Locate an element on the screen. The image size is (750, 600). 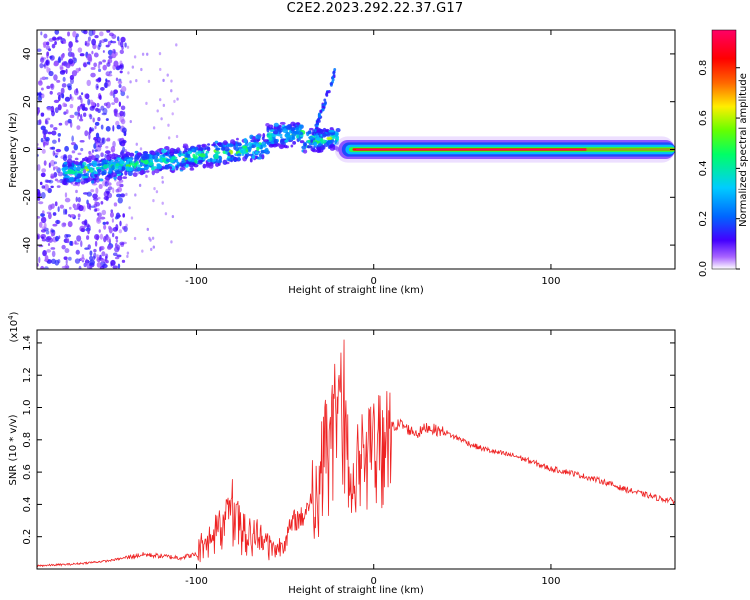
colorbar-label: Normalized spectral amplitude is located at coordinates (743, 150).